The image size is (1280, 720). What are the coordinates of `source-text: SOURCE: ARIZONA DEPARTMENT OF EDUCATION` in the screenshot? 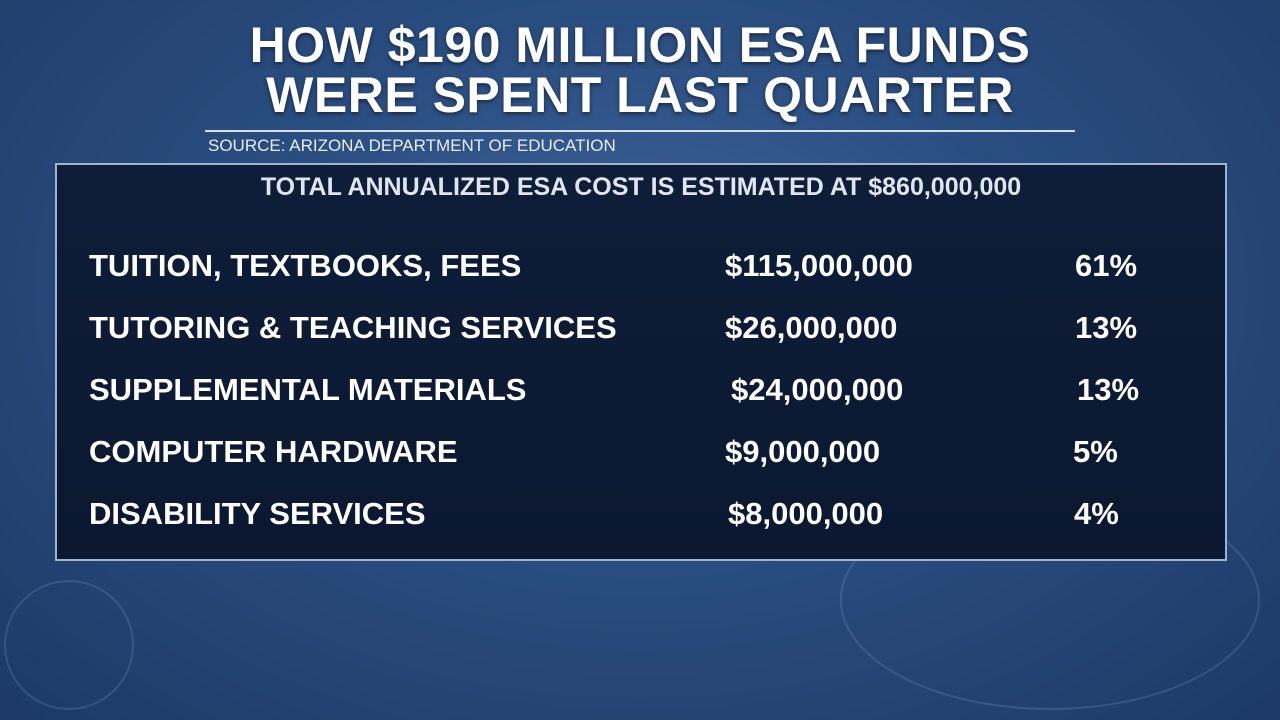 It's located at (412, 145).